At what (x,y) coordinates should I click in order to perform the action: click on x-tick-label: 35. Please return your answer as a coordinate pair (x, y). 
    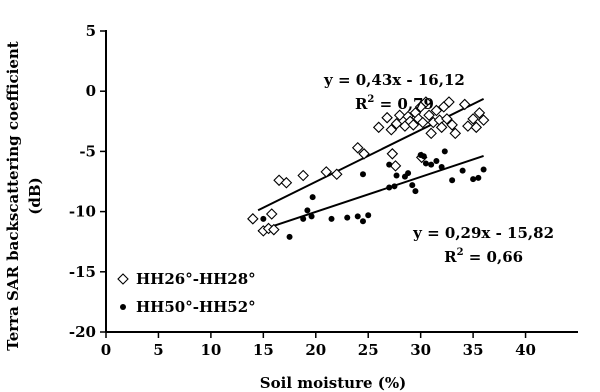
    Looking at the image, I should click on (473, 350).